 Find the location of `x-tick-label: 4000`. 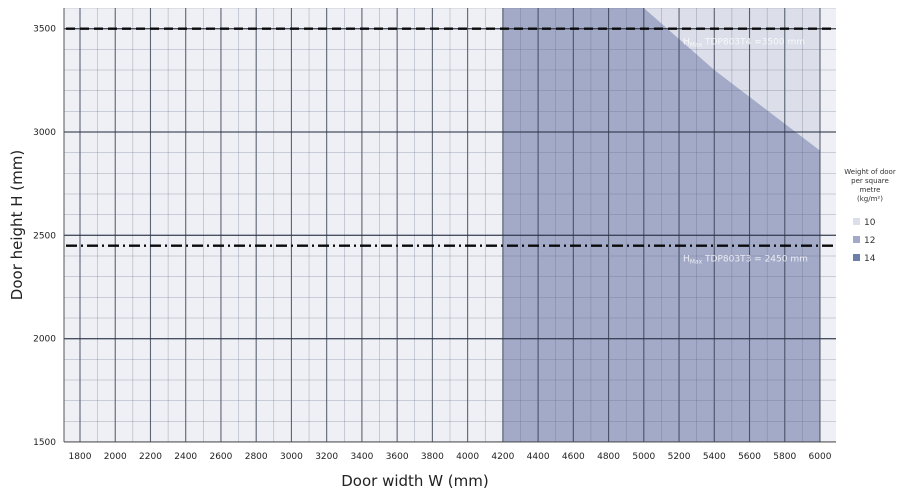

x-tick-label: 4000 is located at coordinates (467, 457).